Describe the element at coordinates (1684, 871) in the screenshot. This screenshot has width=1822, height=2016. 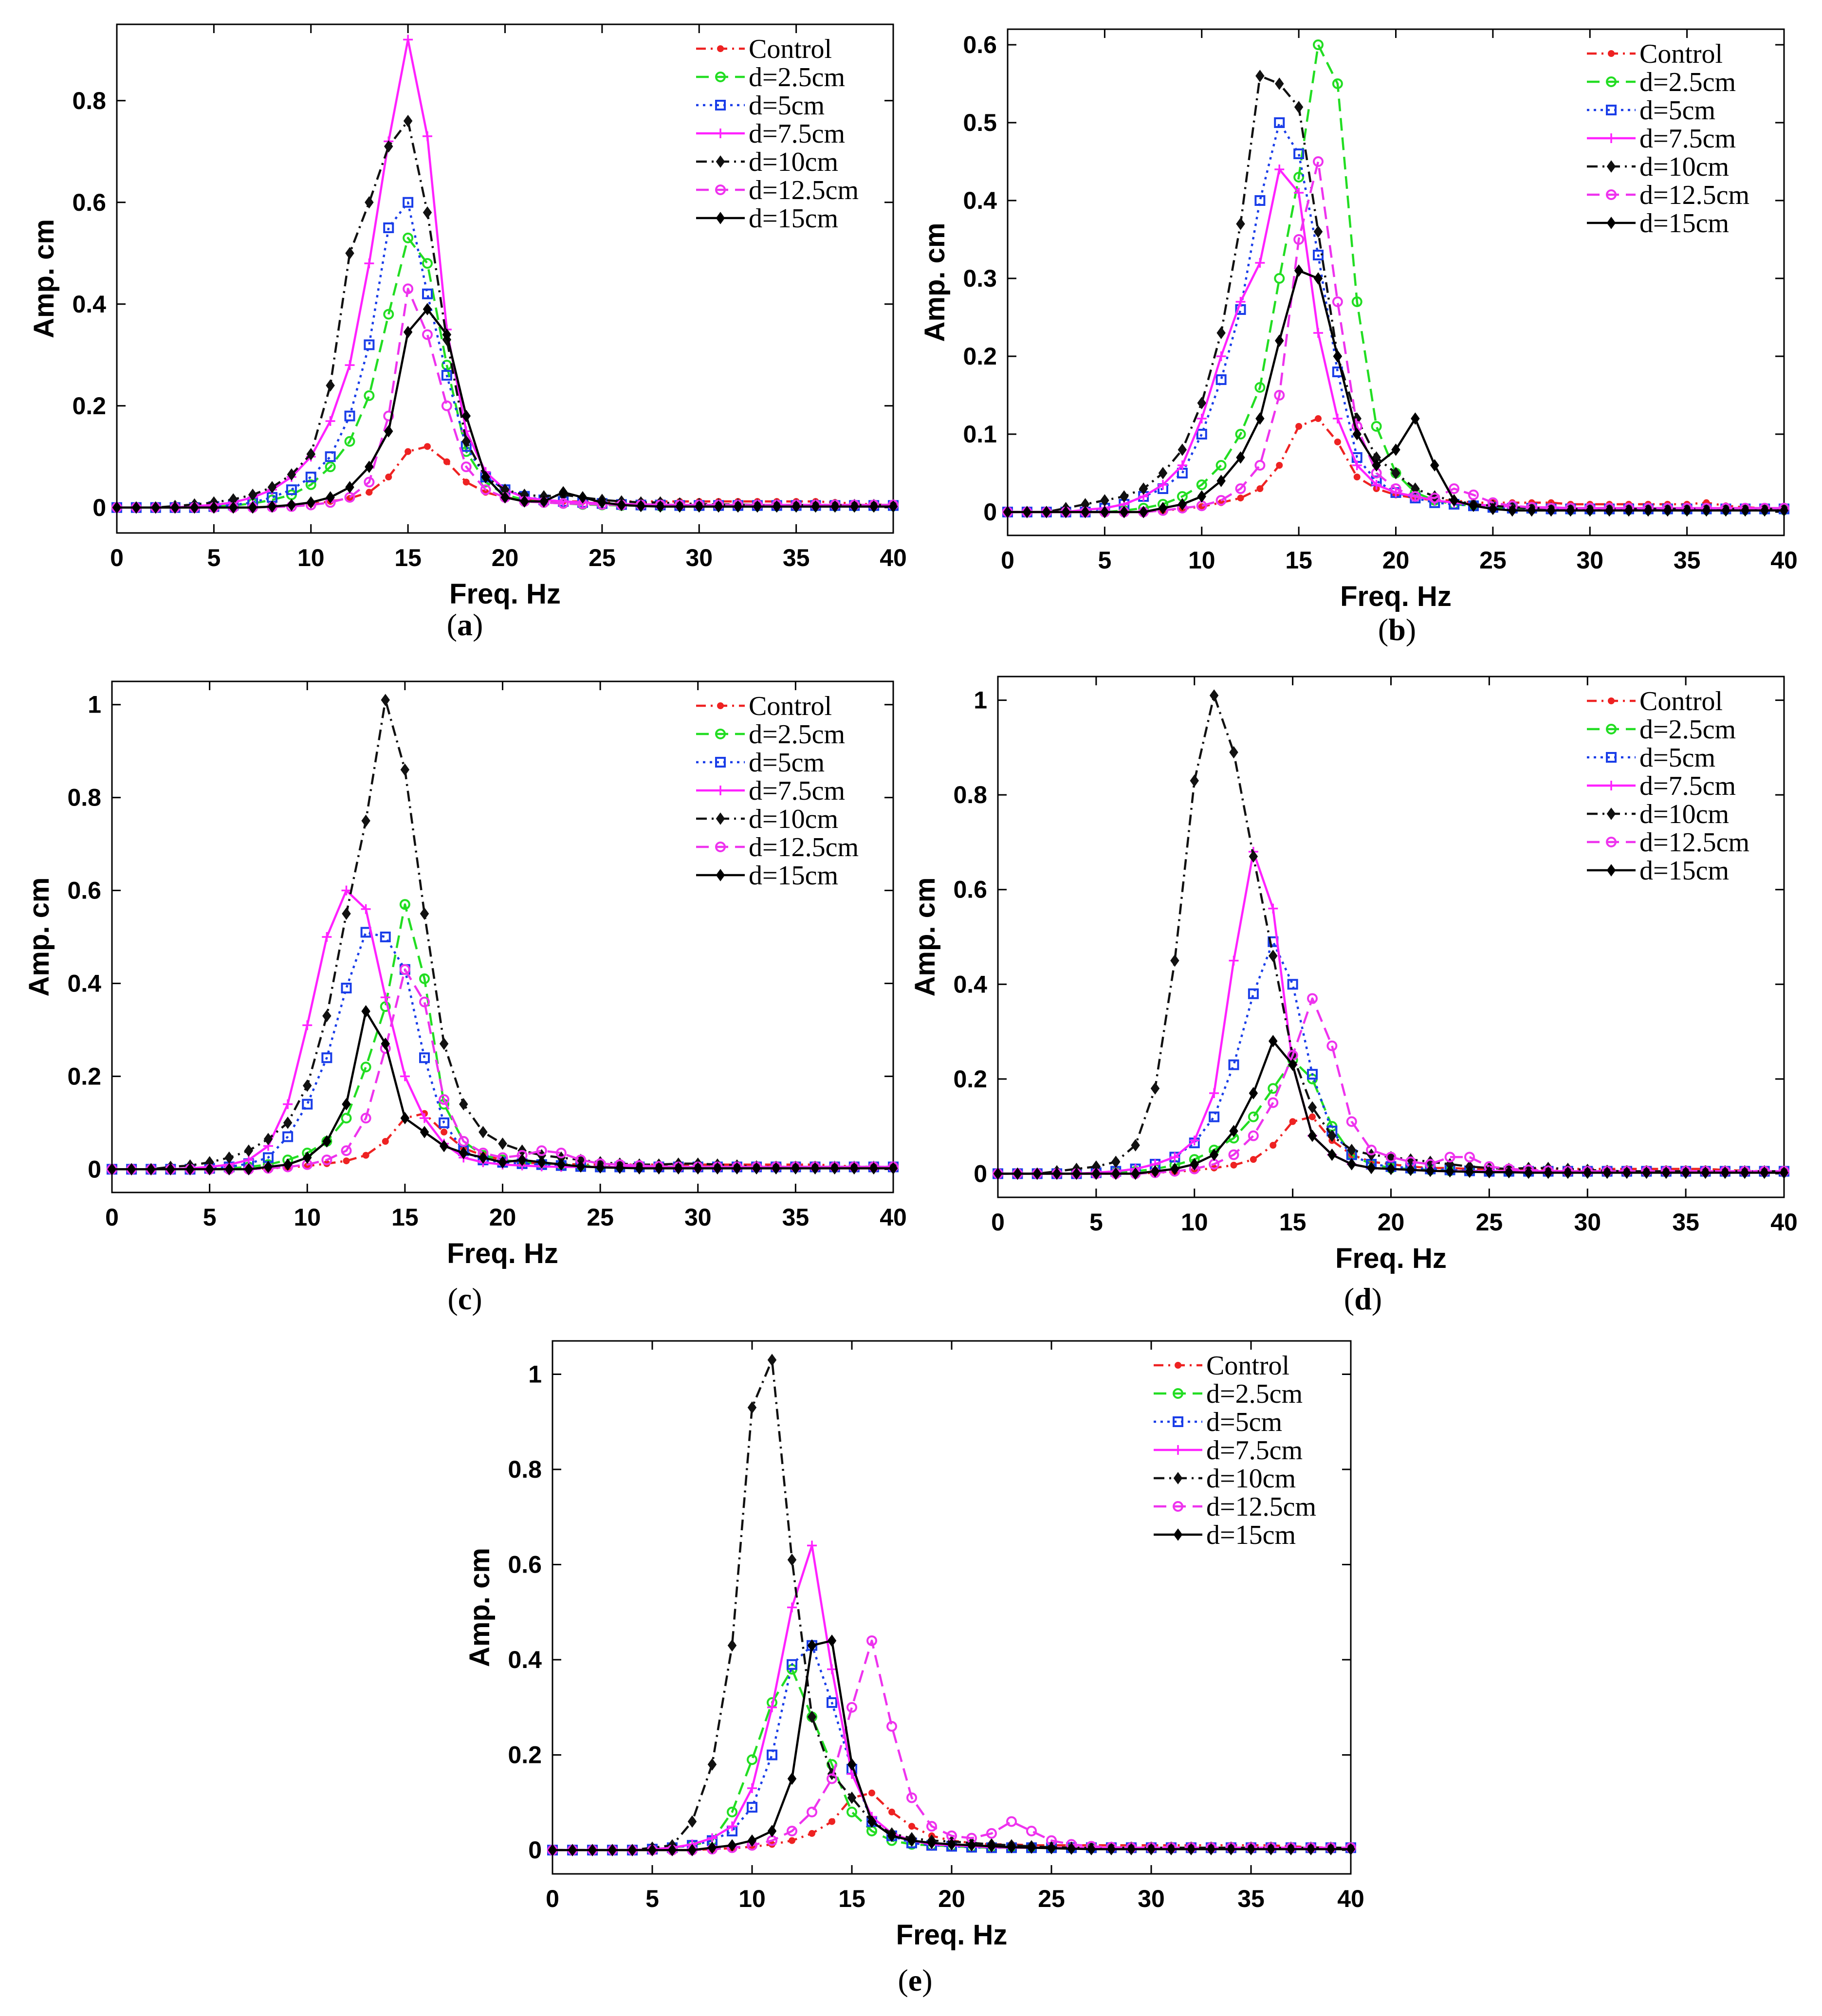
I see `legend-label: d=15cm` at that location.